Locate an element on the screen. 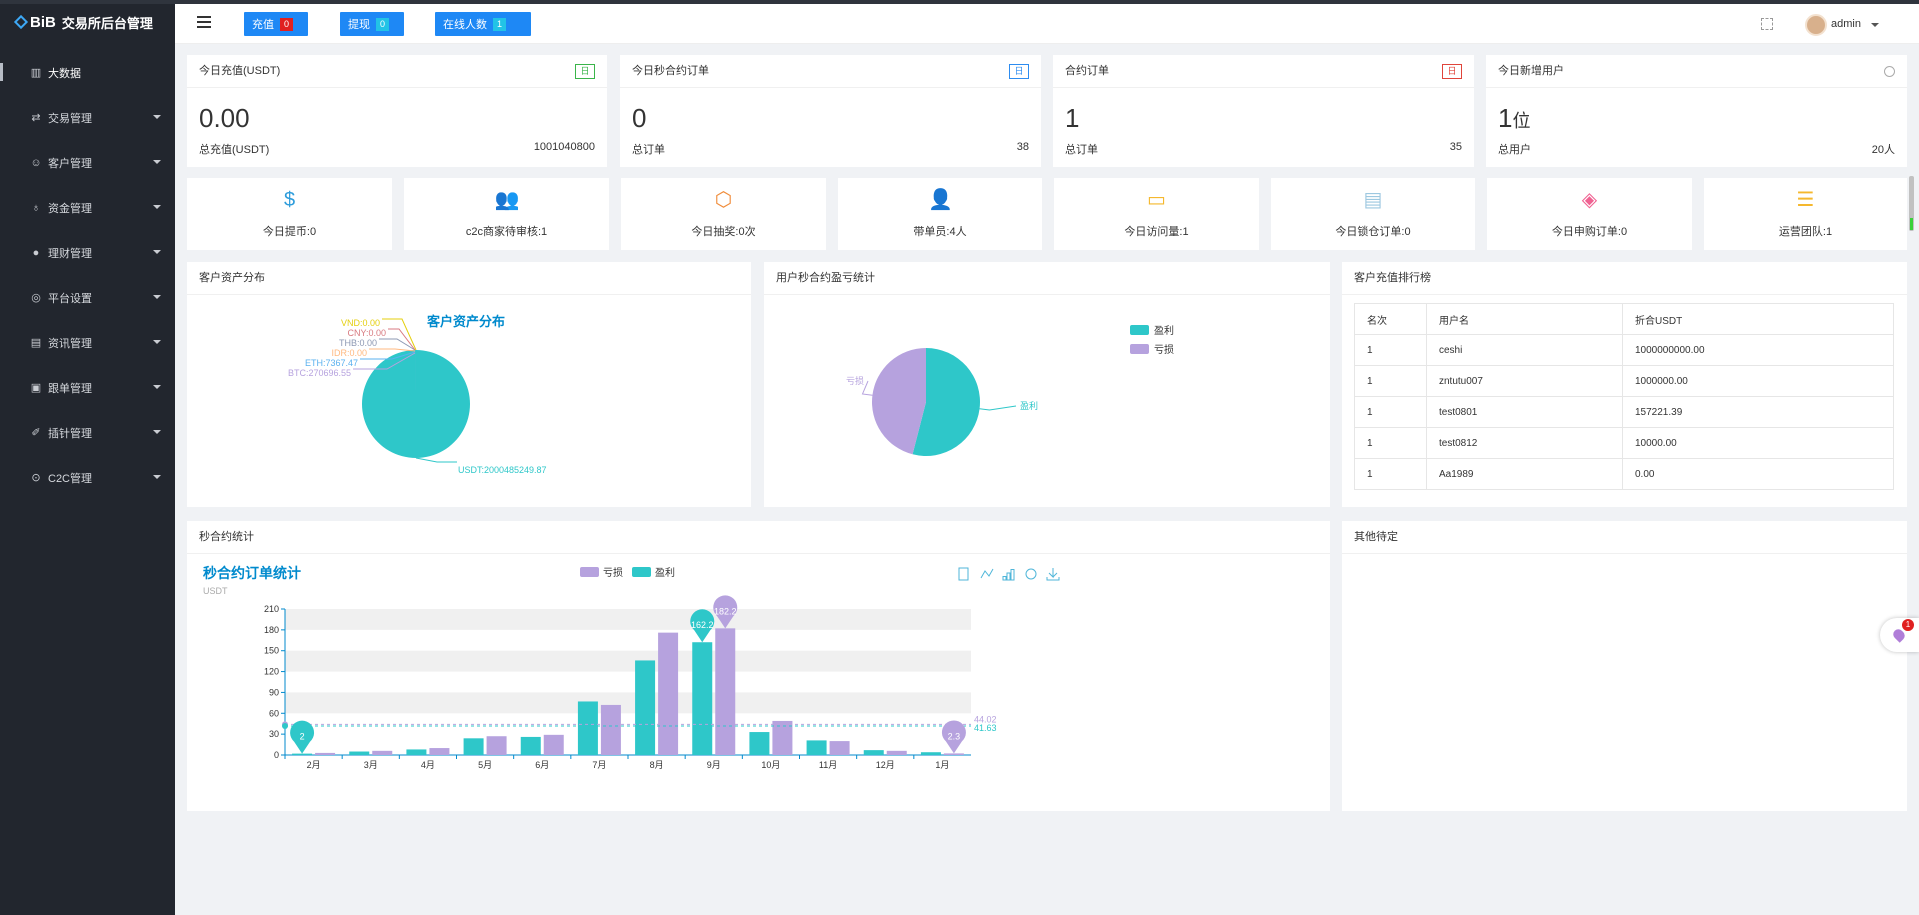 This screenshot has width=1919, height=915. bar-switch-icon is located at coordinates (1008, 575).